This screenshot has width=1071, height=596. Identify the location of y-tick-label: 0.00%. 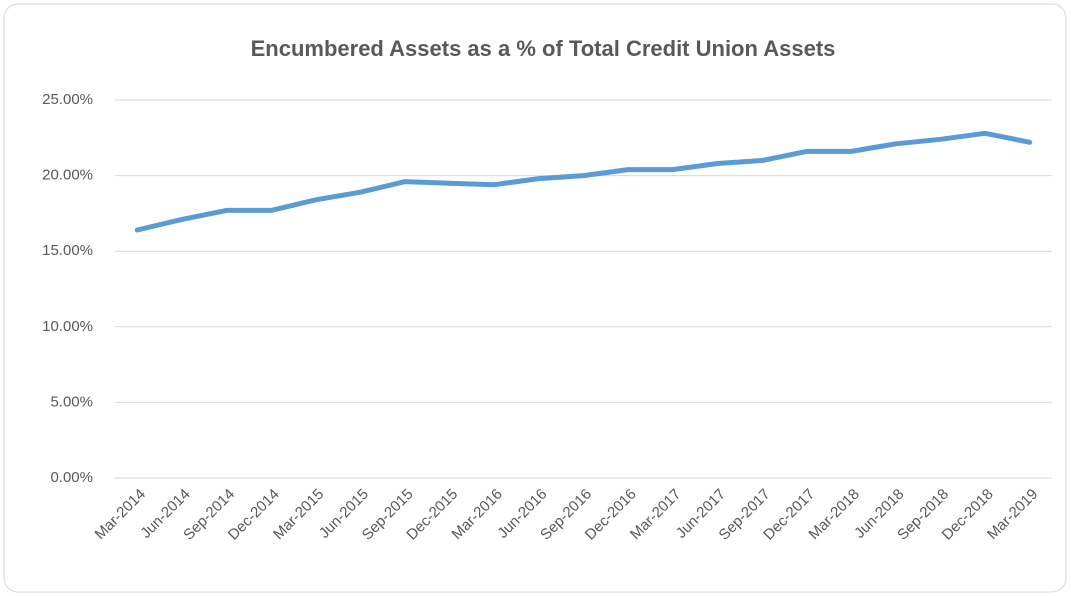
(71, 477).